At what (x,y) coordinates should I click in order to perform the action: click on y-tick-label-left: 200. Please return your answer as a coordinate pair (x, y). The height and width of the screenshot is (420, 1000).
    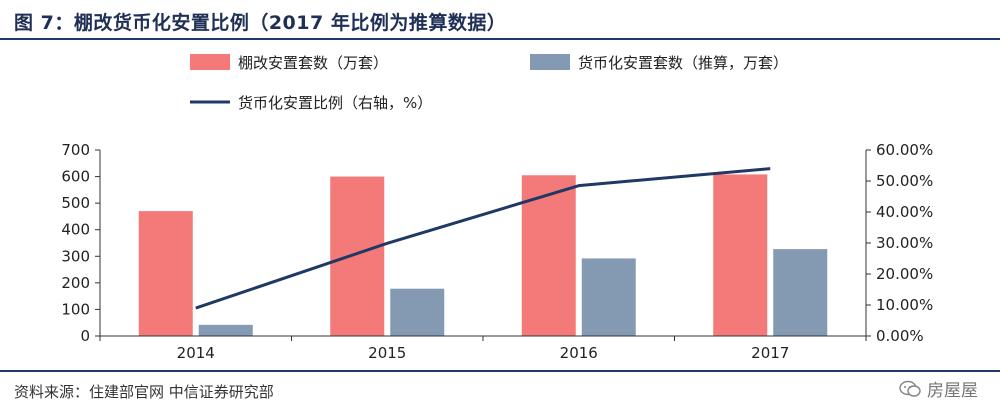
    Looking at the image, I should click on (75, 283).